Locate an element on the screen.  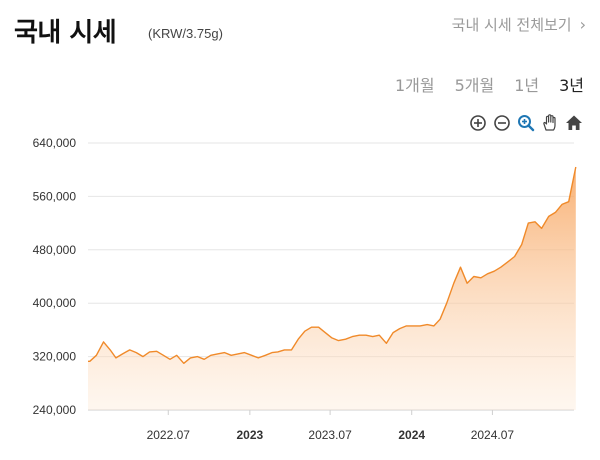
pan-hand-icon is located at coordinates (550, 123).